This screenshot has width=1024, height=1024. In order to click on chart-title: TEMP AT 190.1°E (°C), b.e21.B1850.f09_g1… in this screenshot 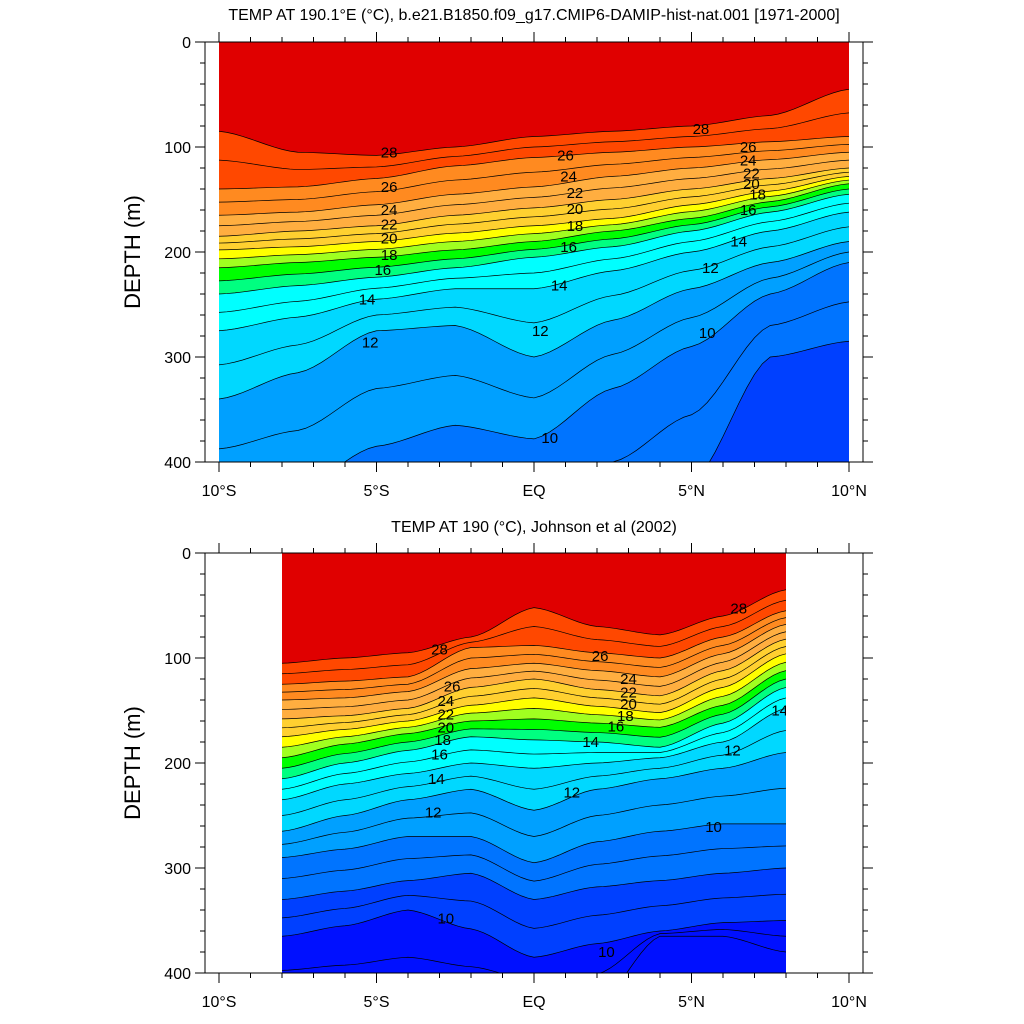, I will do `click(533, 15)`.